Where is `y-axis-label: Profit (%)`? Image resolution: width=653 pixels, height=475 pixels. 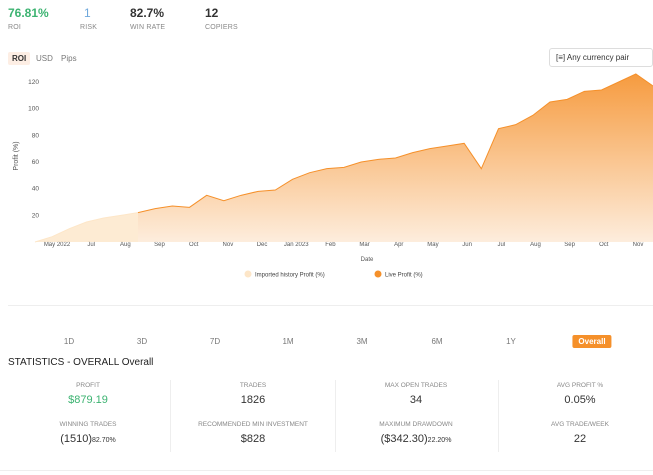 y-axis-label: Profit (%) is located at coordinates (16, 155).